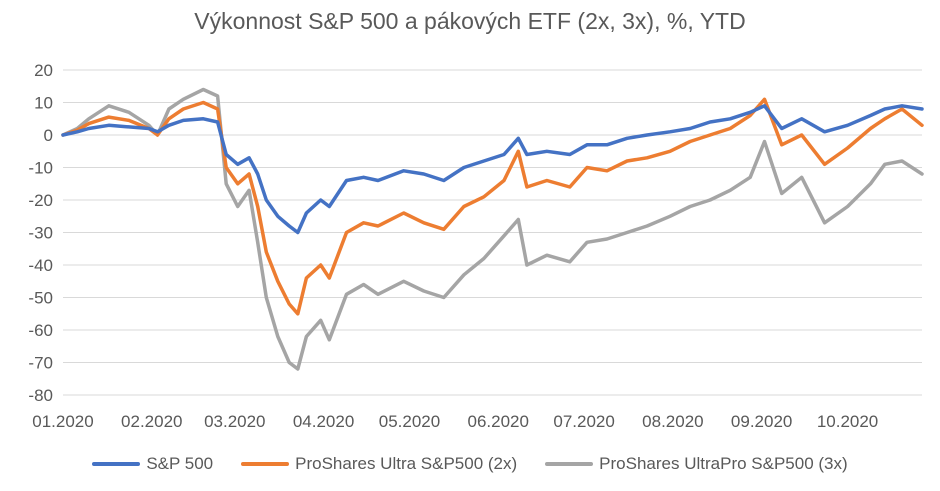 Image resolution: width=940 pixels, height=491 pixels. What do you see at coordinates (40, 265) in the screenshot?
I see `y-tick-label: -40` at bounding box center [40, 265].